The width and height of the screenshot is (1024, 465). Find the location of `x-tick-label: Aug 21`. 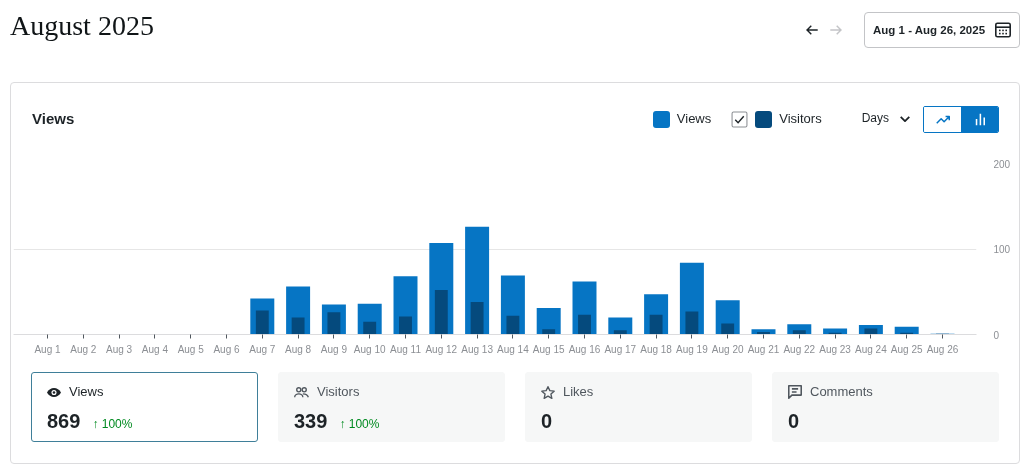

x-tick-label: Aug 21 is located at coordinates (763, 349).